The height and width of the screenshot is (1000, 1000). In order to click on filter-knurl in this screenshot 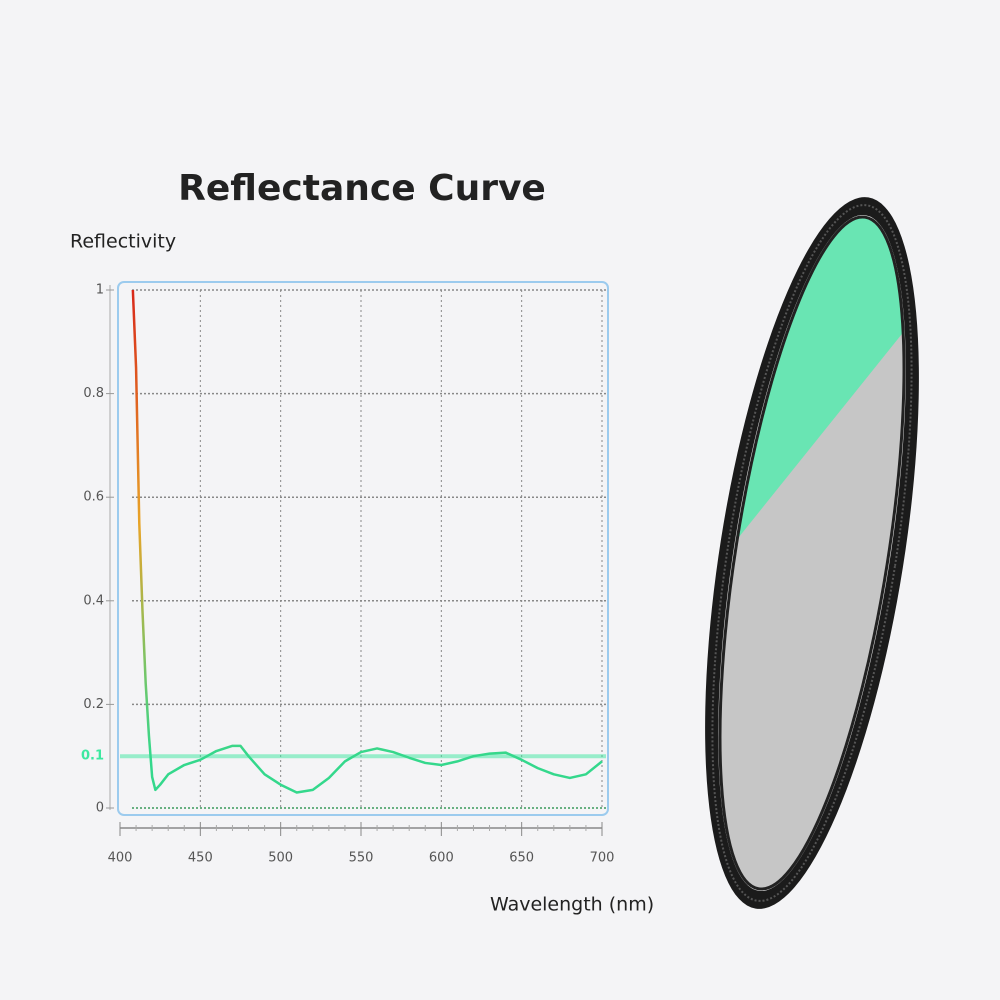, I will do `click(812, 553)`.